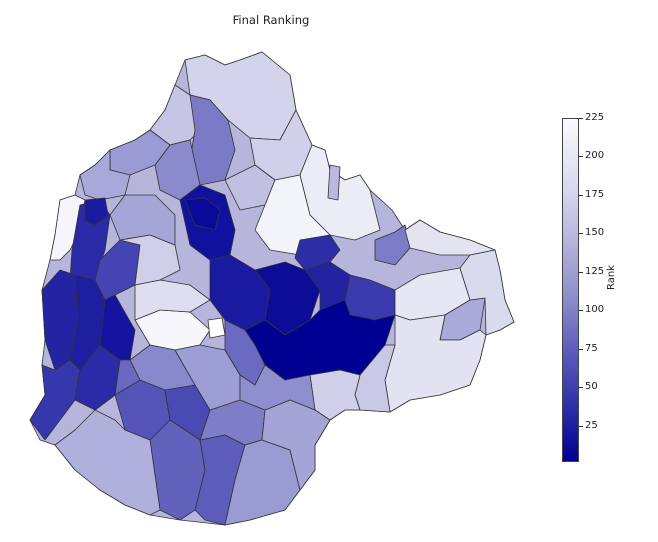 This screenshot has height=542, width=658. I want to click on colorbar-tick-label: 200, so click(595, 155).